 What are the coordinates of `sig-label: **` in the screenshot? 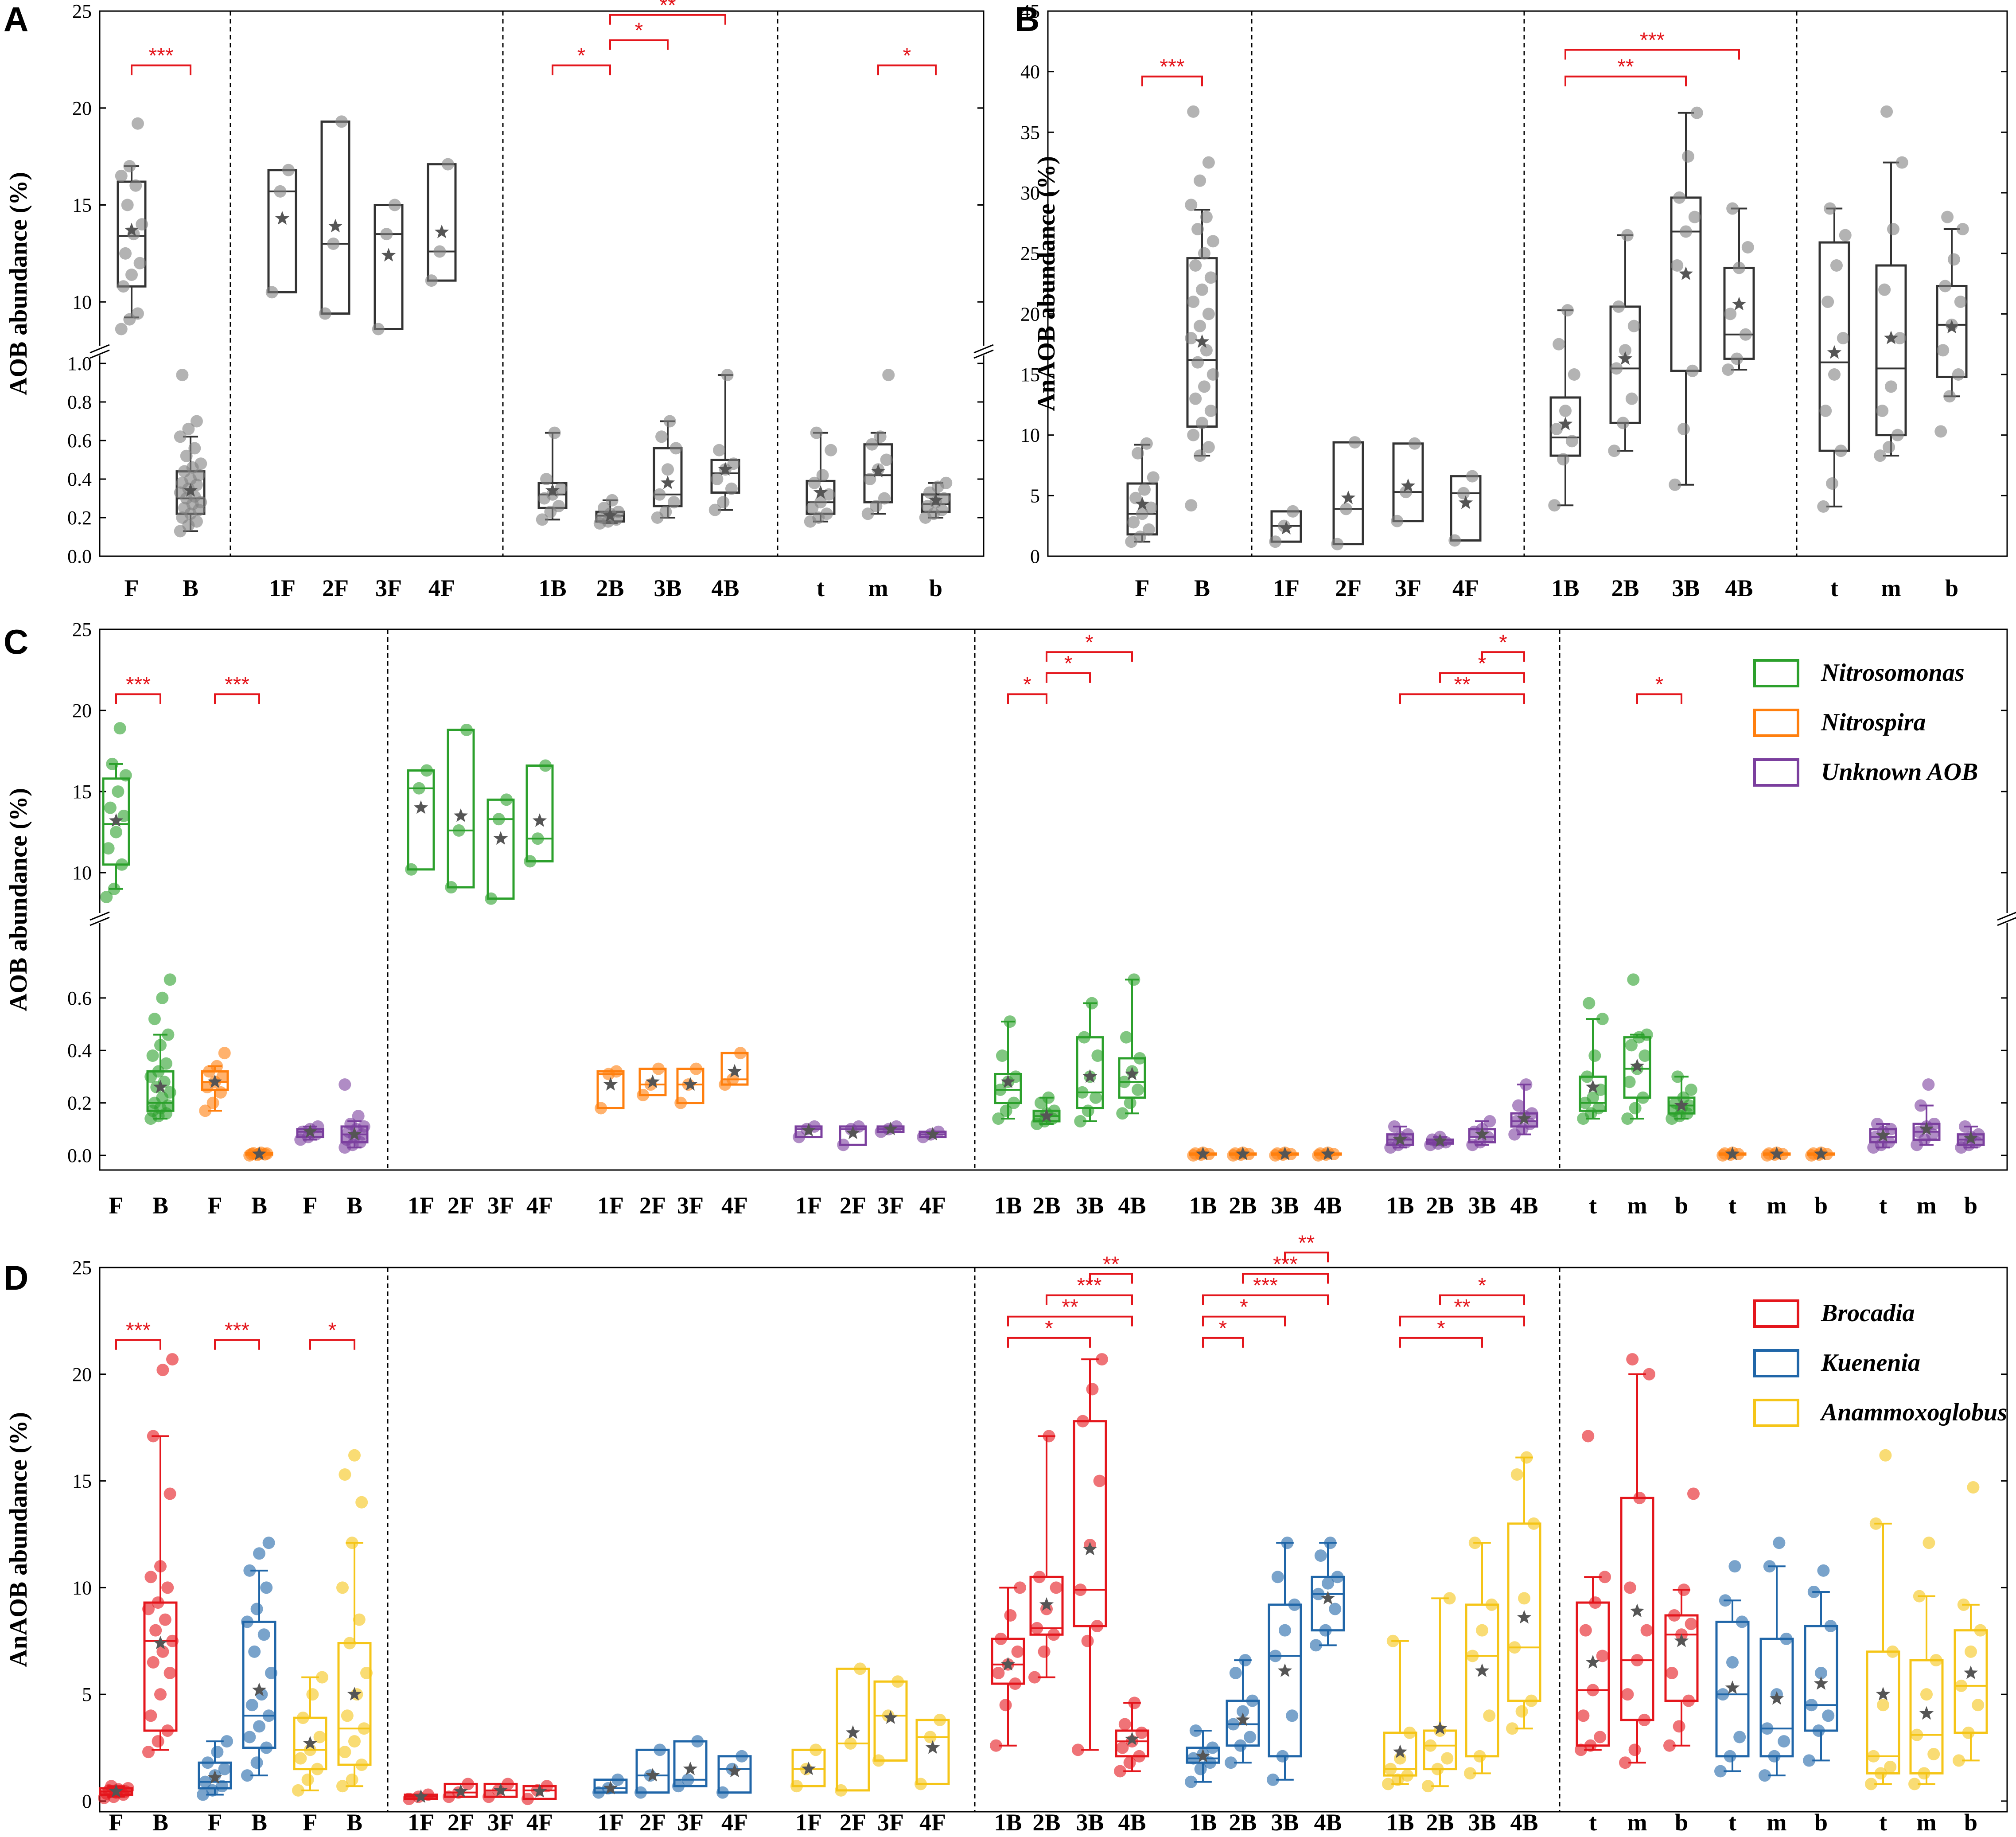 It's located at (1111, 1264).